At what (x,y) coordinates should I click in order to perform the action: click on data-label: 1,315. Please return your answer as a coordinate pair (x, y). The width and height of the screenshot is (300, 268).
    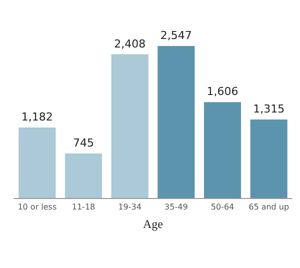
    Looking at the image, I should click on (269, 109).